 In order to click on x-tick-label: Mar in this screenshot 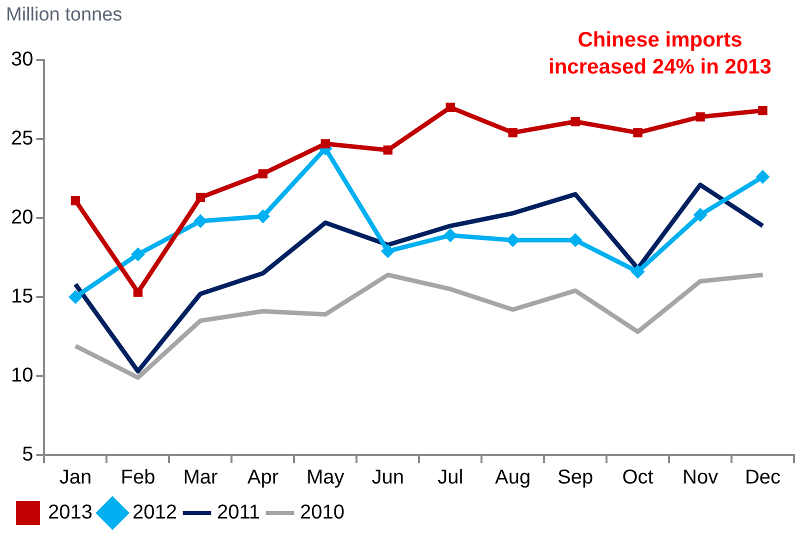, I will do `click(200, 477)`.